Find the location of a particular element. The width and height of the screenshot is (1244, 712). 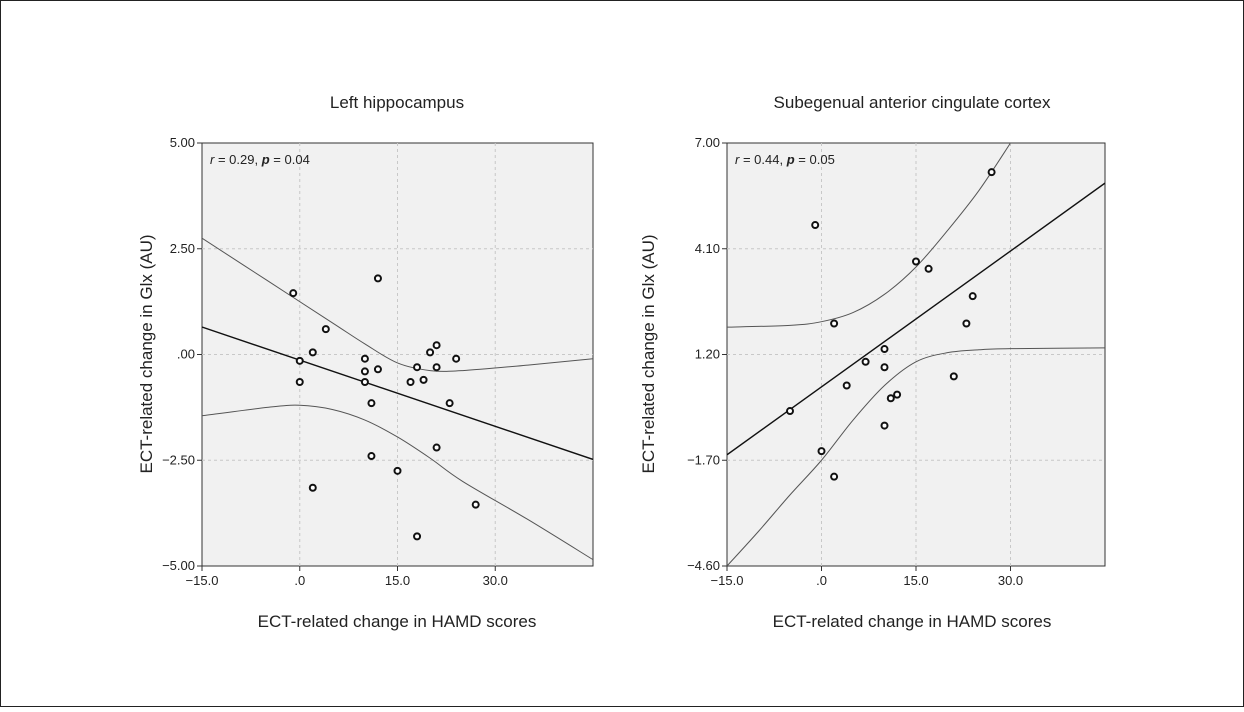

y-tick-label: 4.10 is located at coordinates (707, 248).